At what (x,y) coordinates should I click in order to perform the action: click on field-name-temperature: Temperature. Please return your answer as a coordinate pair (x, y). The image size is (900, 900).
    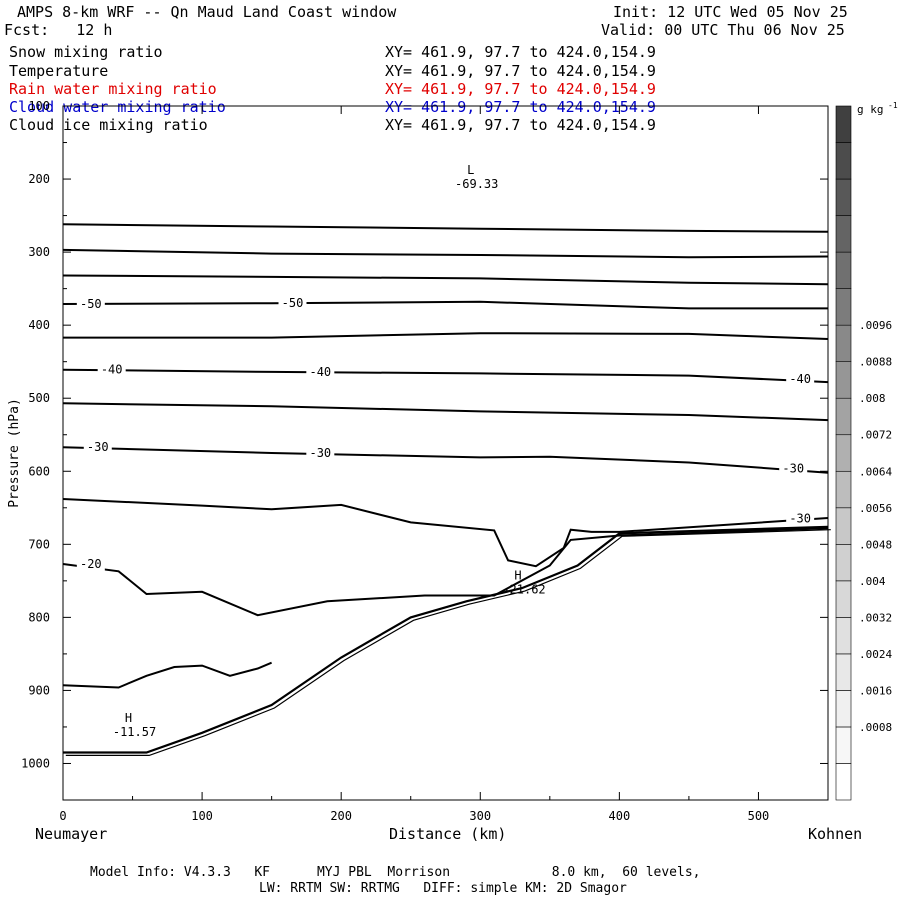
    Looking at the image, I should click on (59, 71).